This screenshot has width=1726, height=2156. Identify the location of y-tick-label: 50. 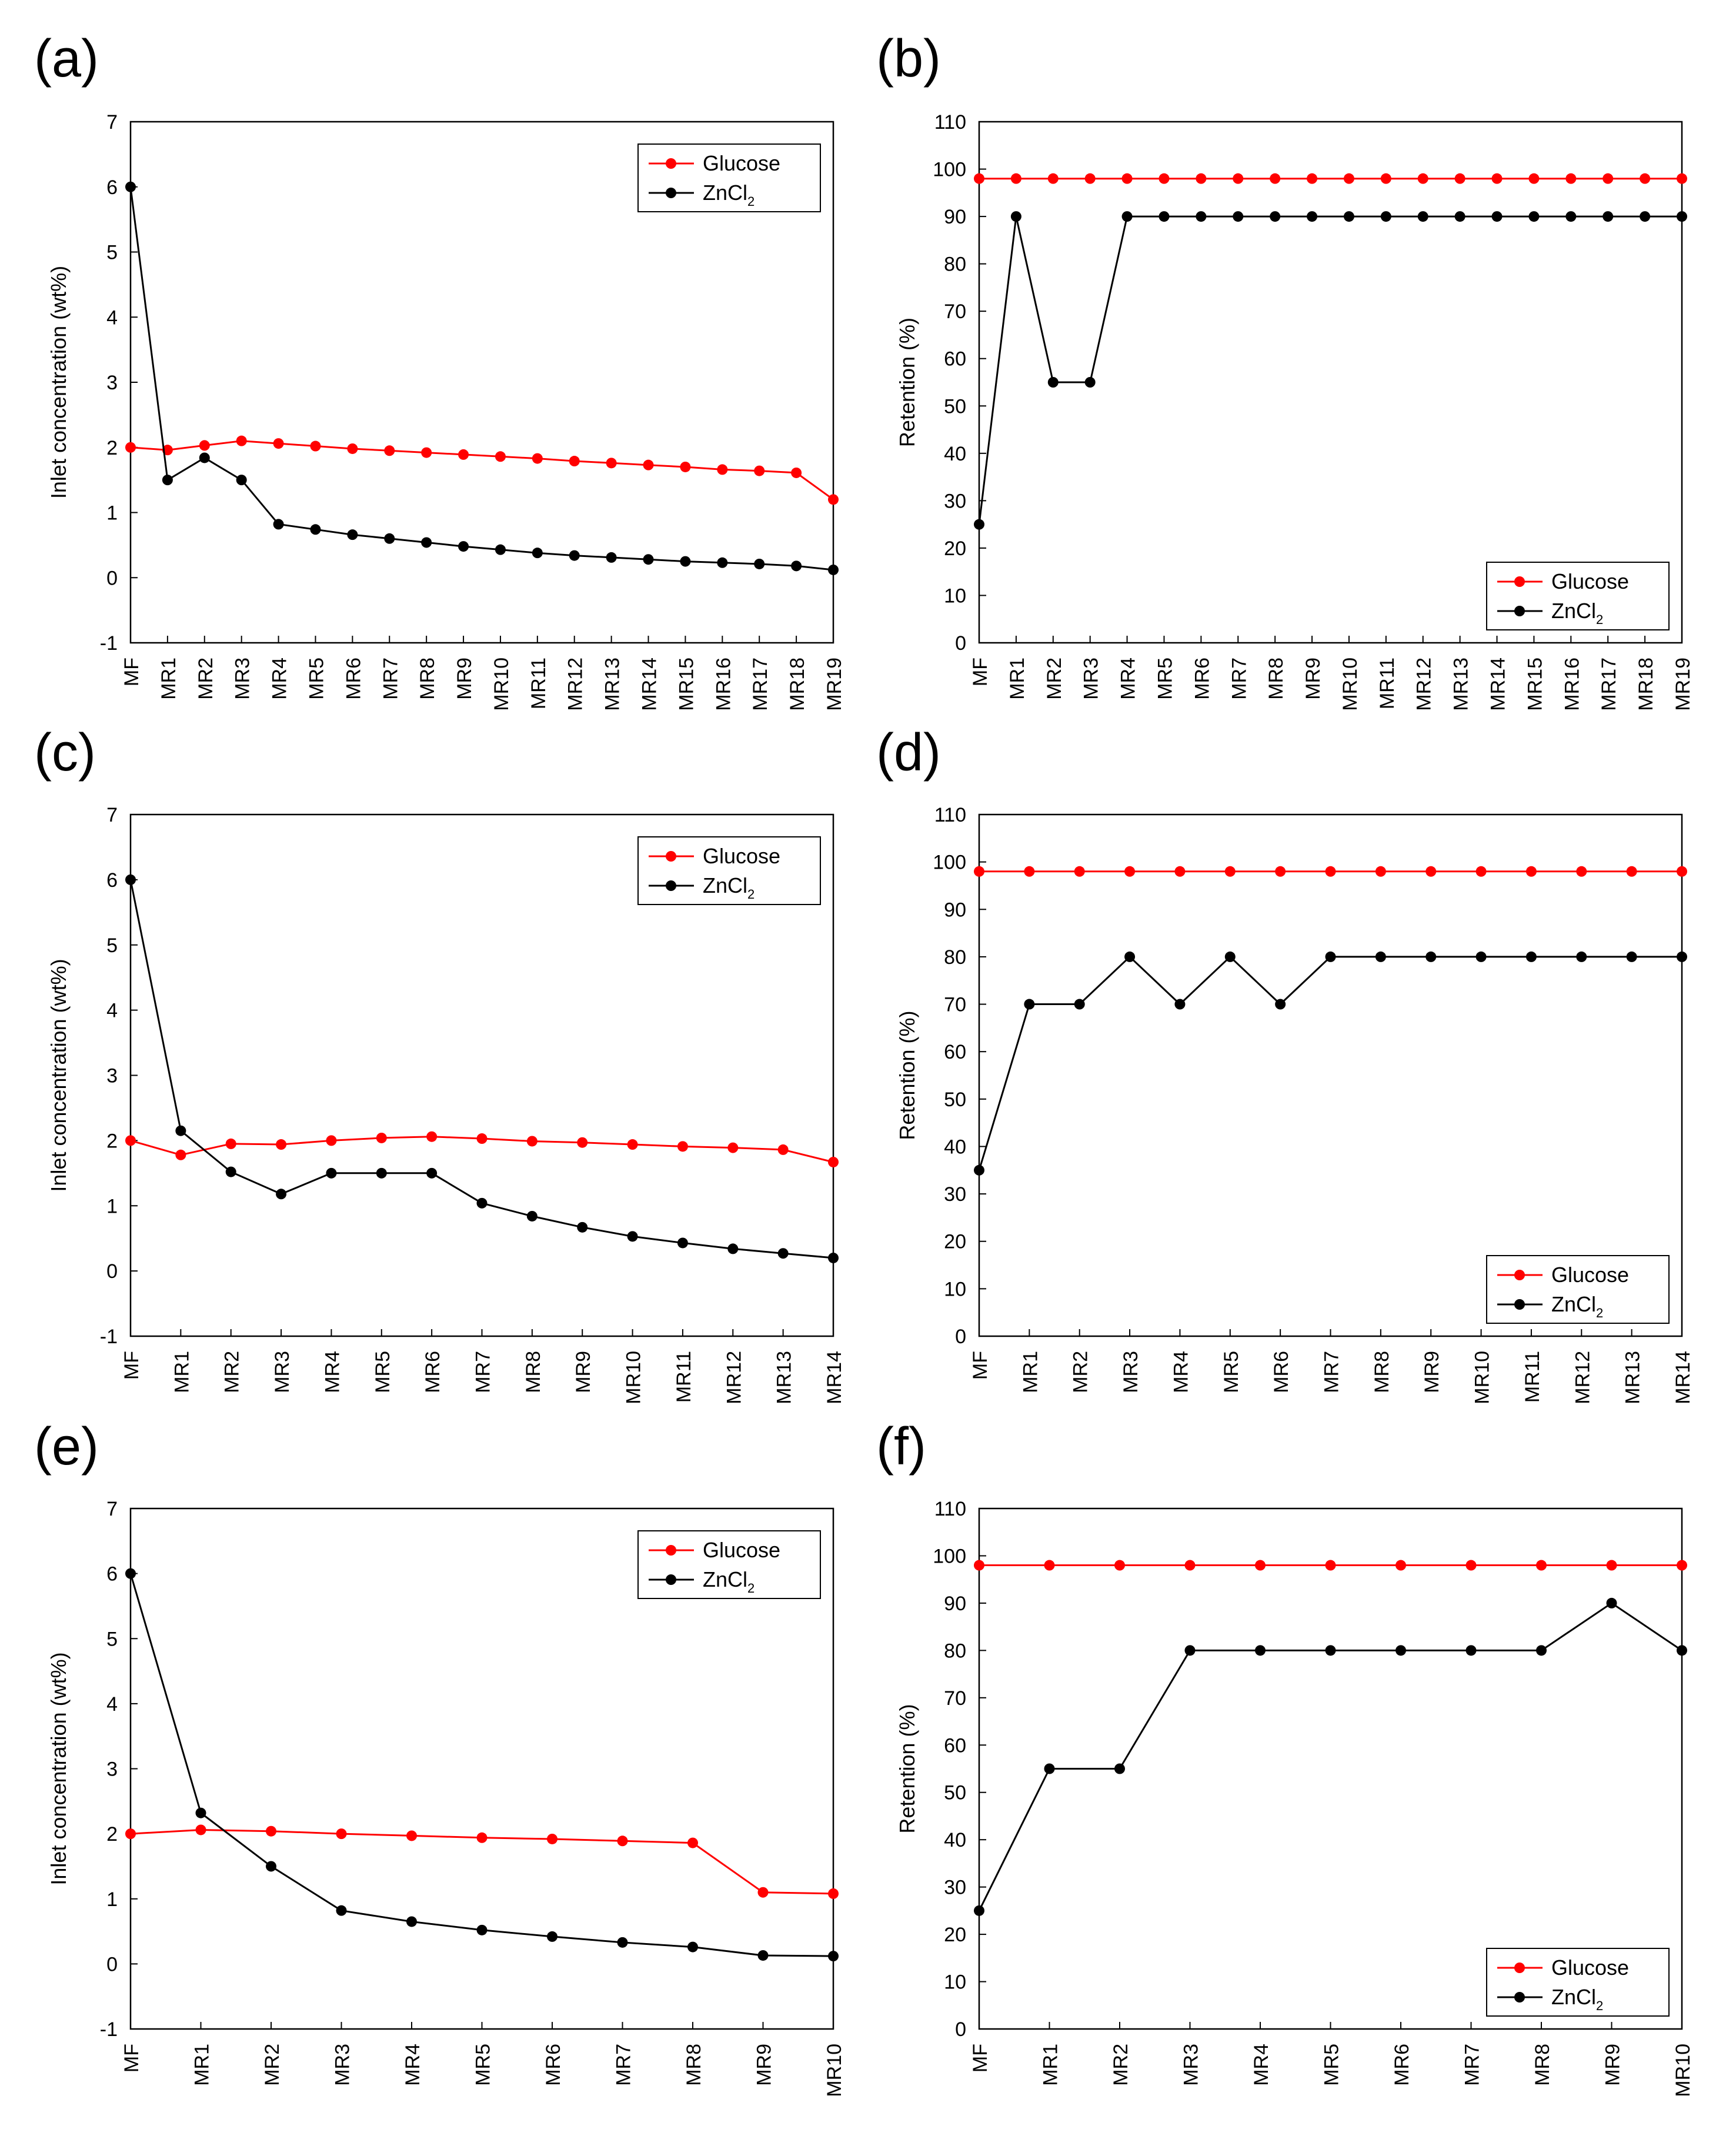
(955, 1793).